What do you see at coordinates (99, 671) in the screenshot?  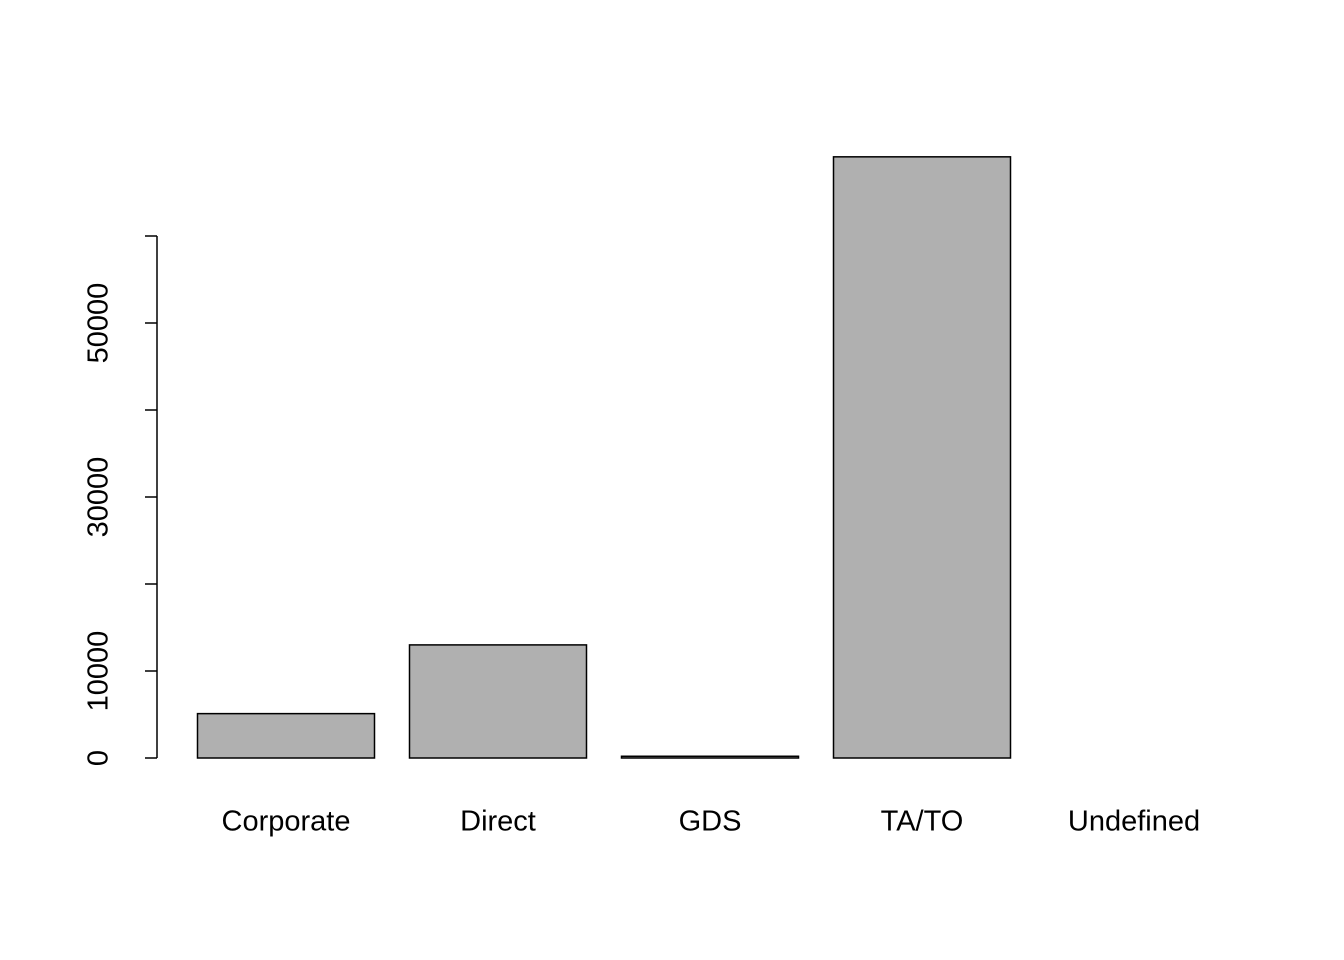 I see `y-tick-label: 10000` at bounding box center [99, 671].